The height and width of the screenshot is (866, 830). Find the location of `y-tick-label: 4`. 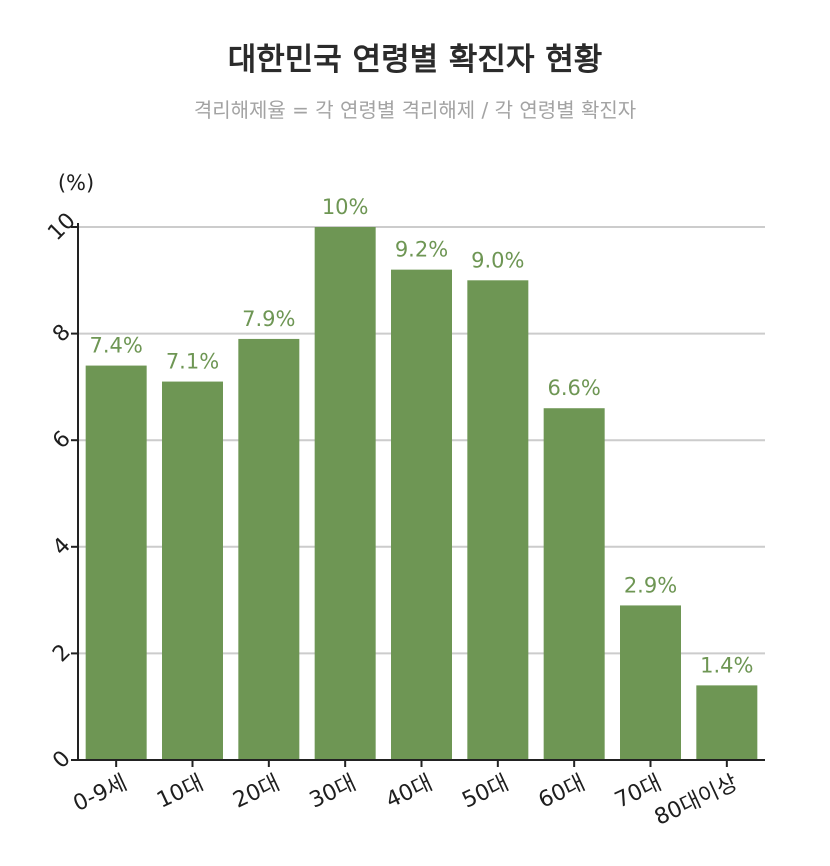

y-tick-label: 4 is located at coordinates (62, 547).